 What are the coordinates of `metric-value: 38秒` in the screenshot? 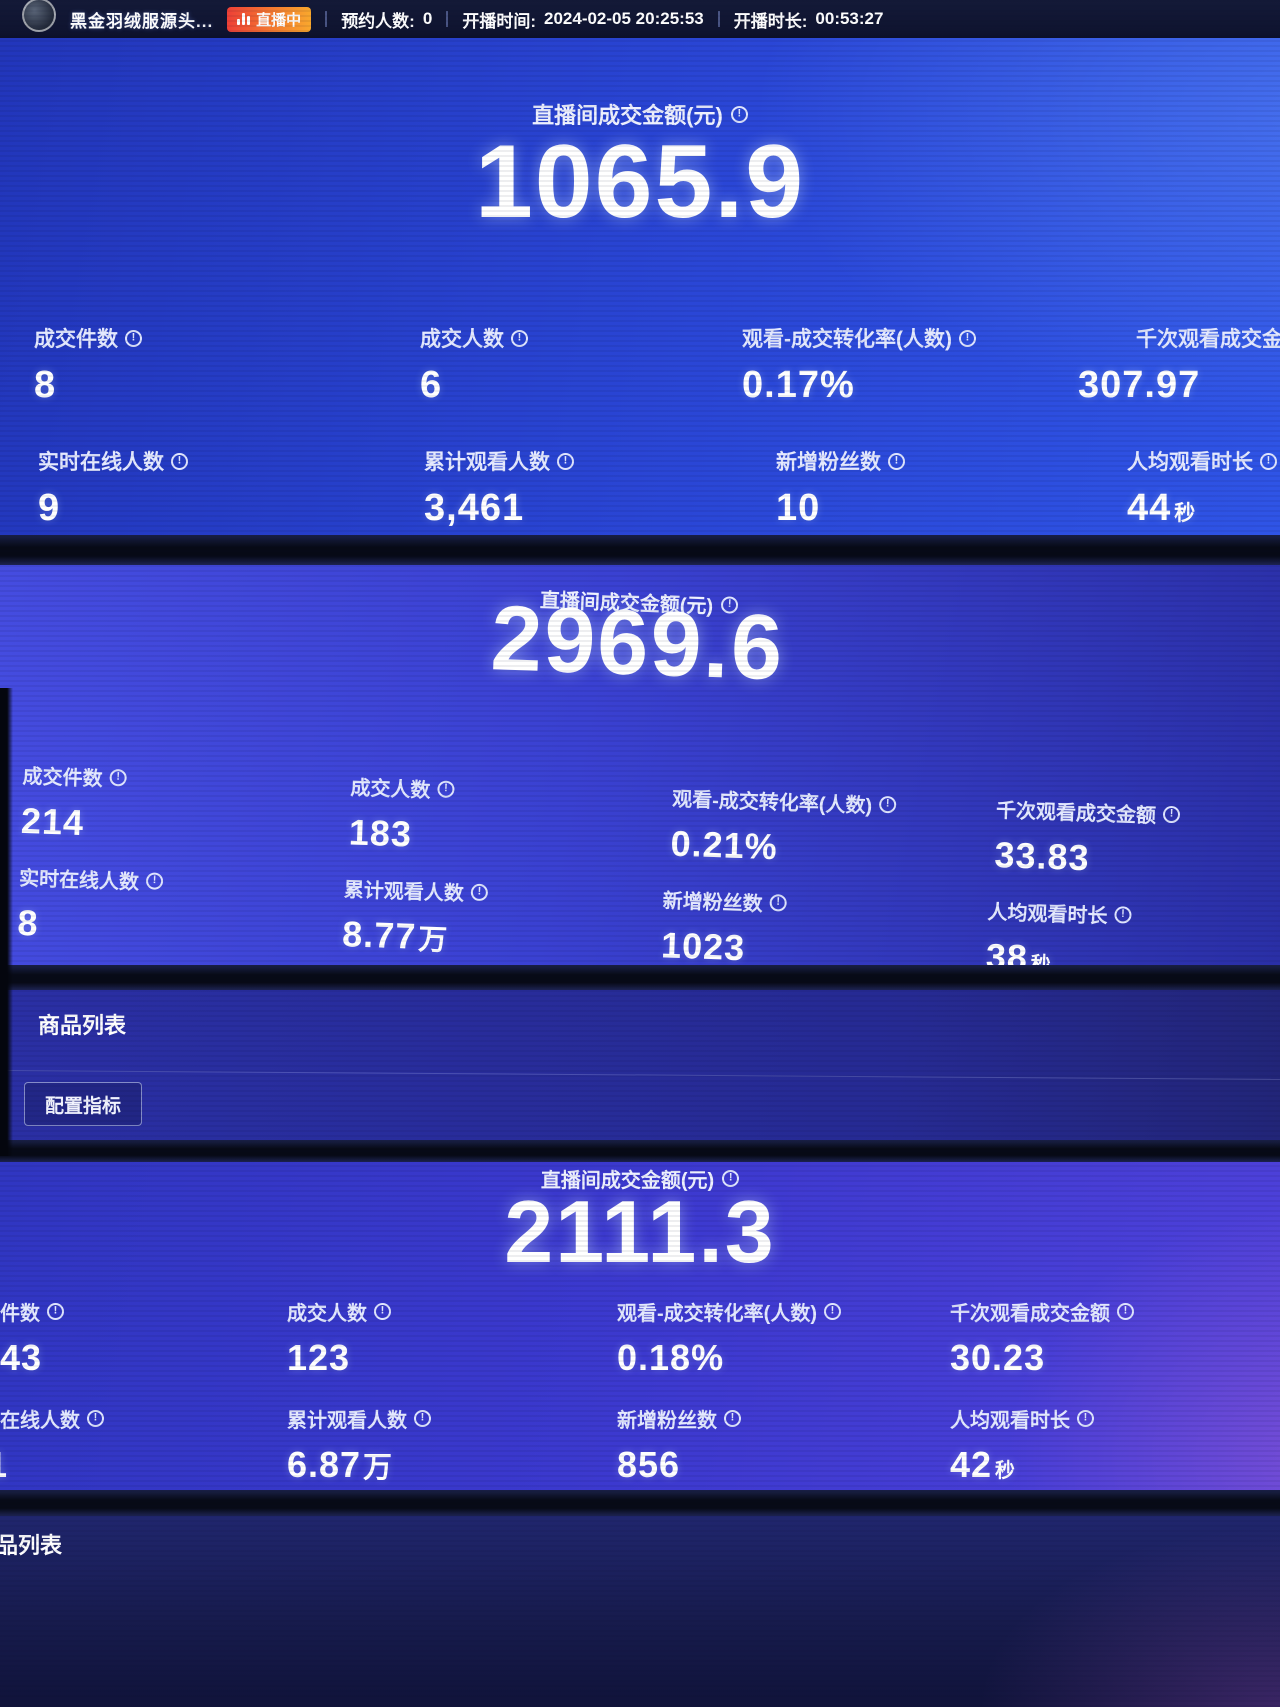 It's located at (1057, 950).